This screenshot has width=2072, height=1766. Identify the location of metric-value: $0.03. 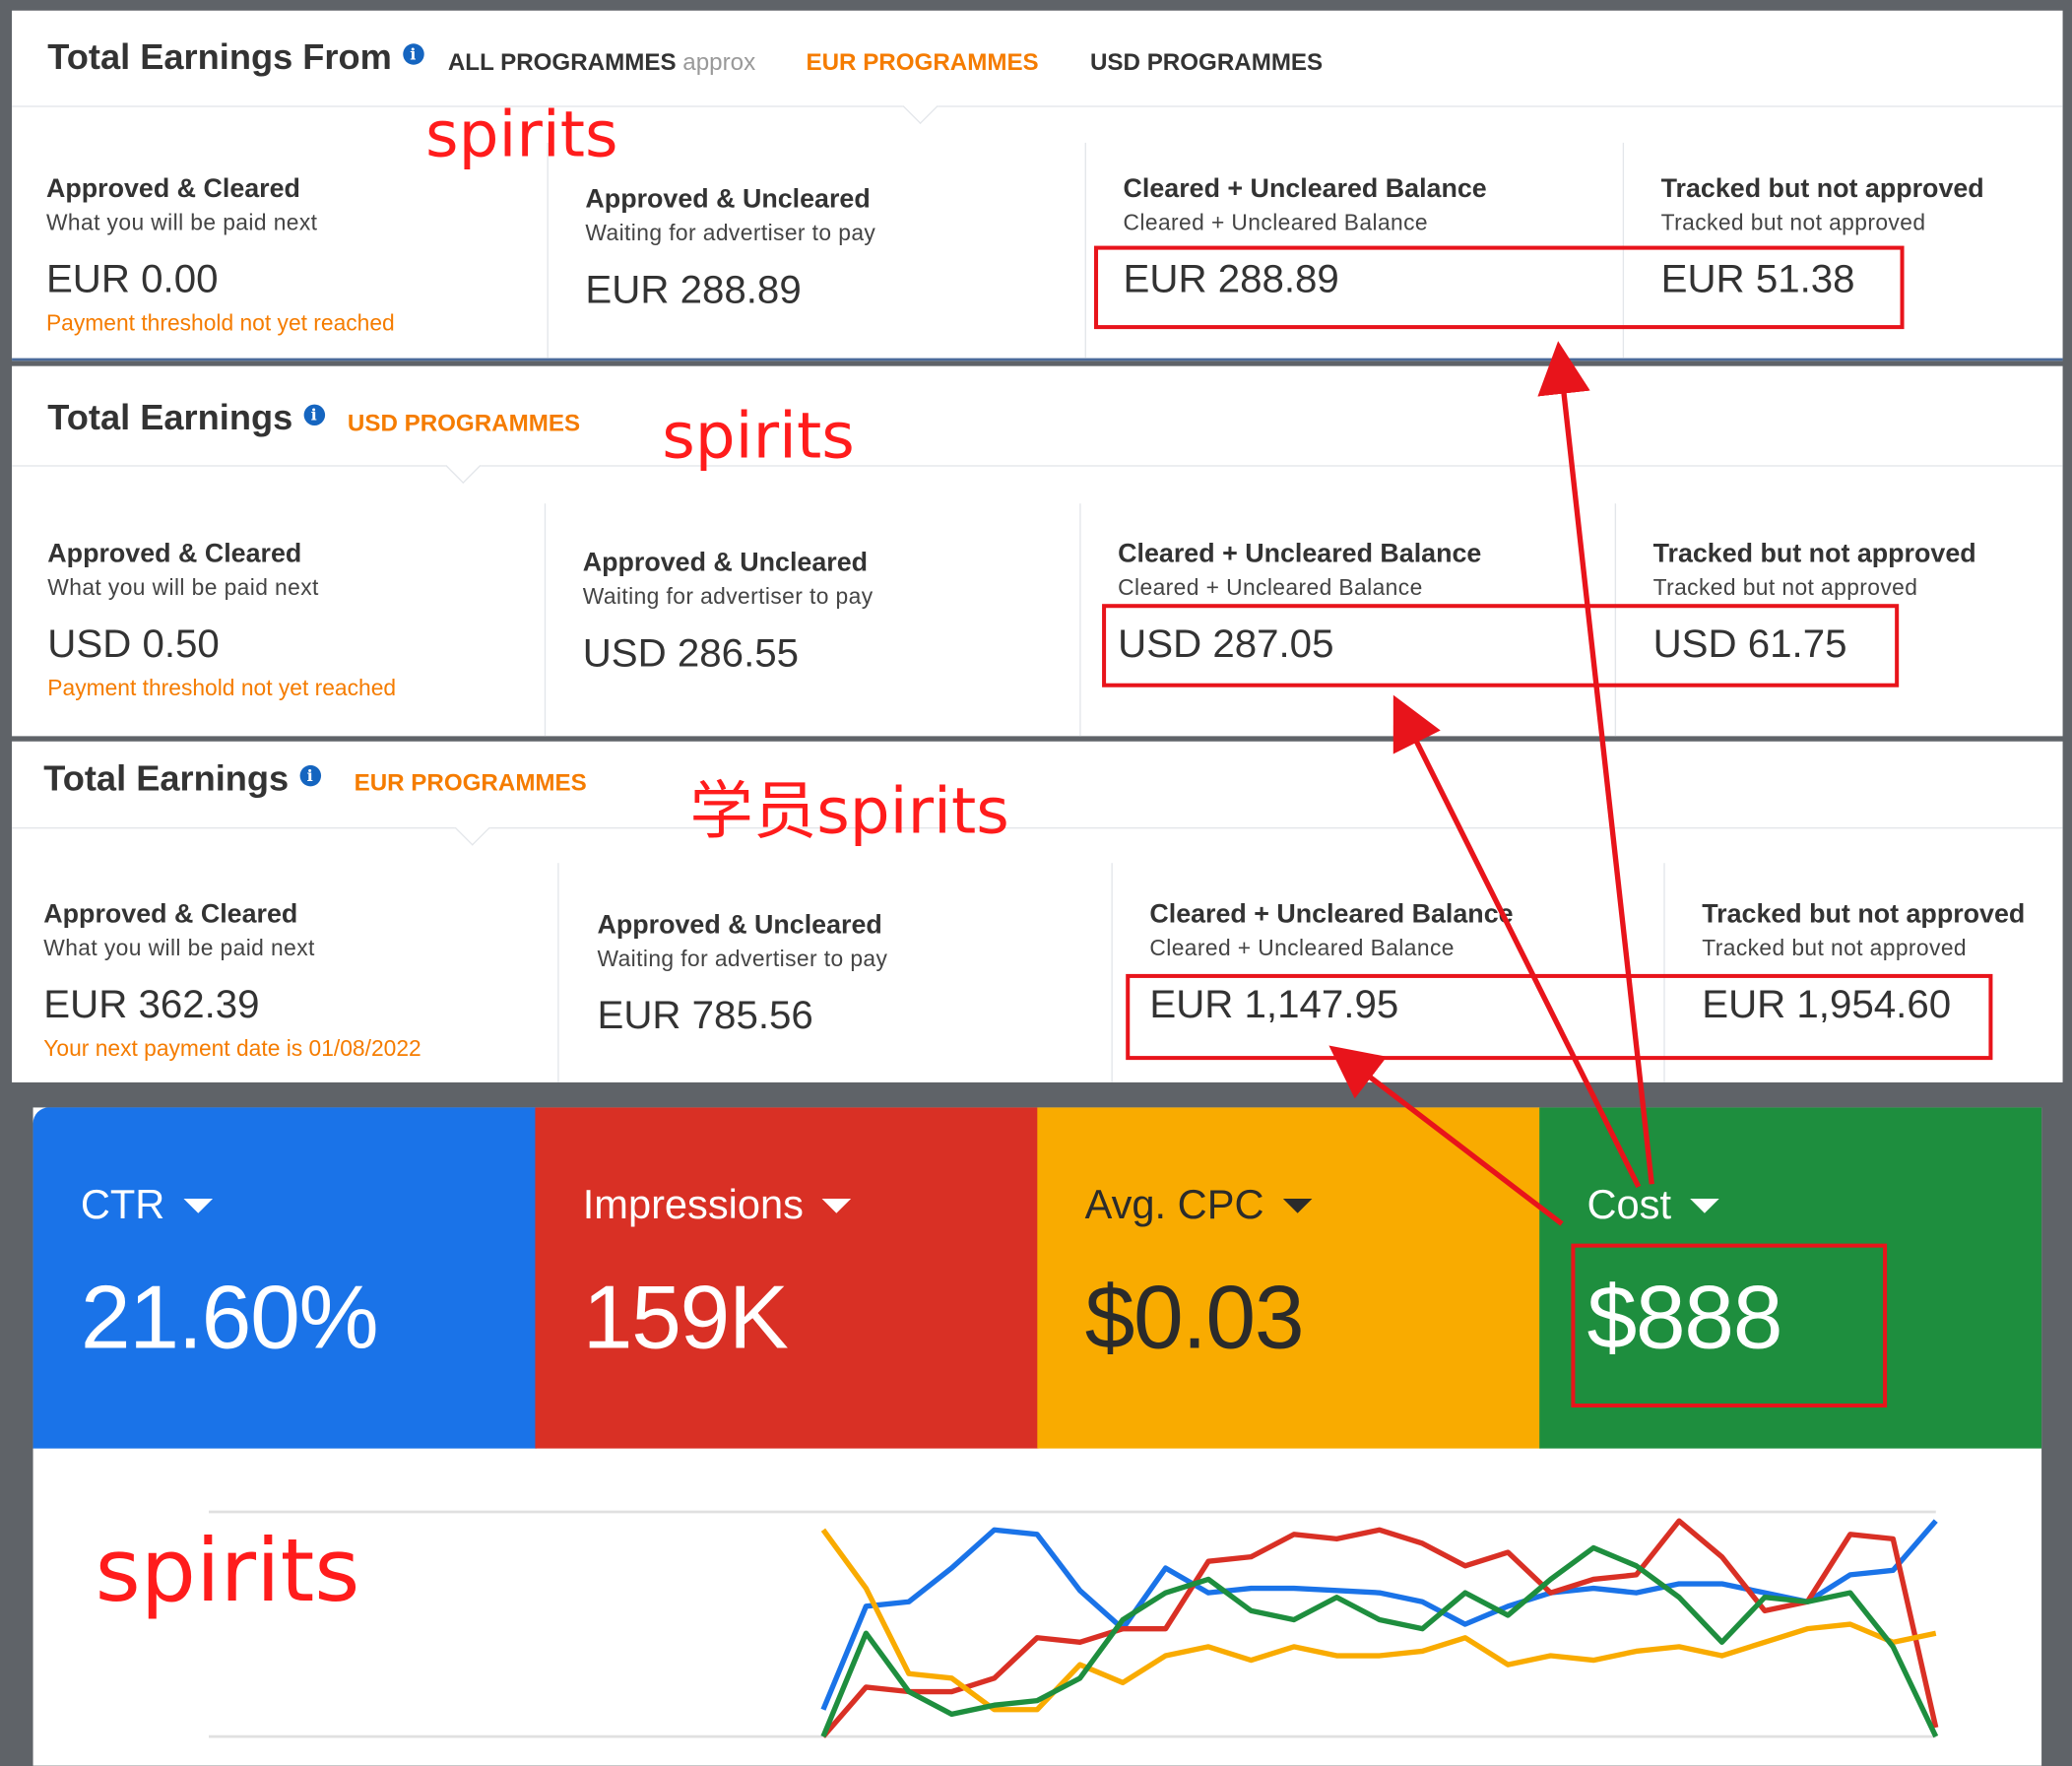
(1194, 1317).